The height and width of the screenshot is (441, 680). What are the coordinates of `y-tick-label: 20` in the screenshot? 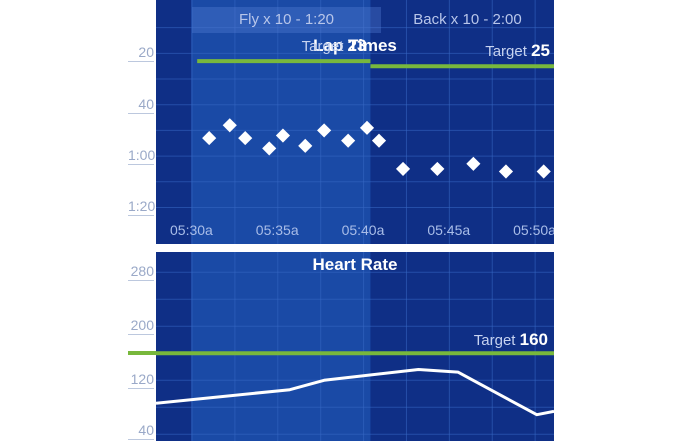 It's located at (141, 53).